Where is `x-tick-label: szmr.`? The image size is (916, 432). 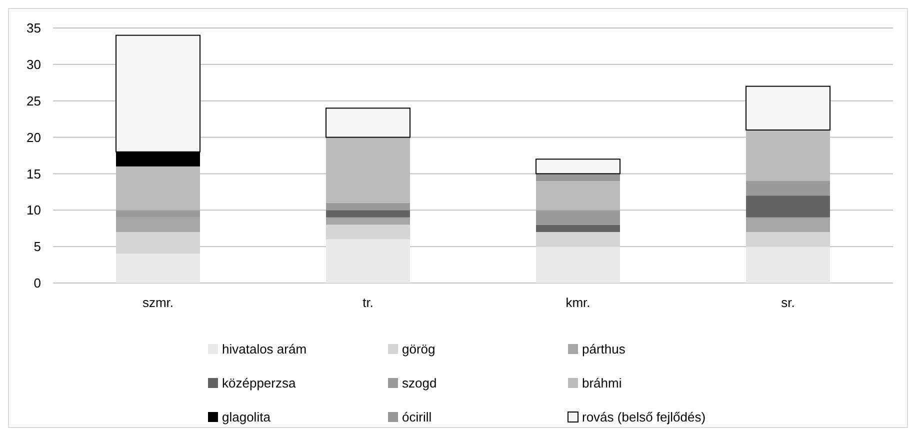
x-tick-label: szmr. is located at coordinates (158, 302).